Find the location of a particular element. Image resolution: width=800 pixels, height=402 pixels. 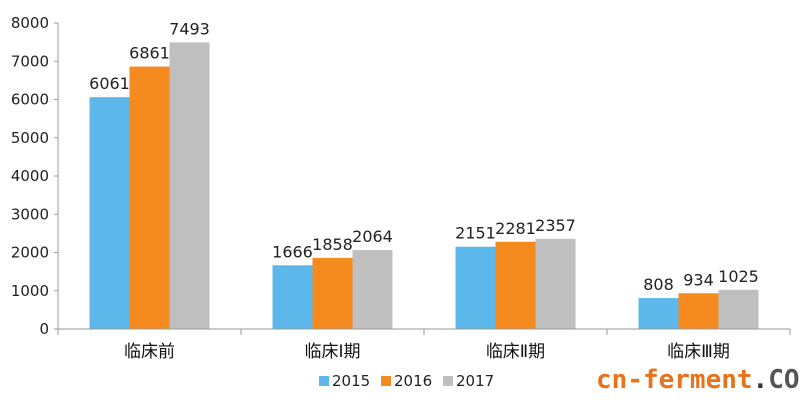

legend: 2015 2016 2017 is located at coordinates (406, 381).